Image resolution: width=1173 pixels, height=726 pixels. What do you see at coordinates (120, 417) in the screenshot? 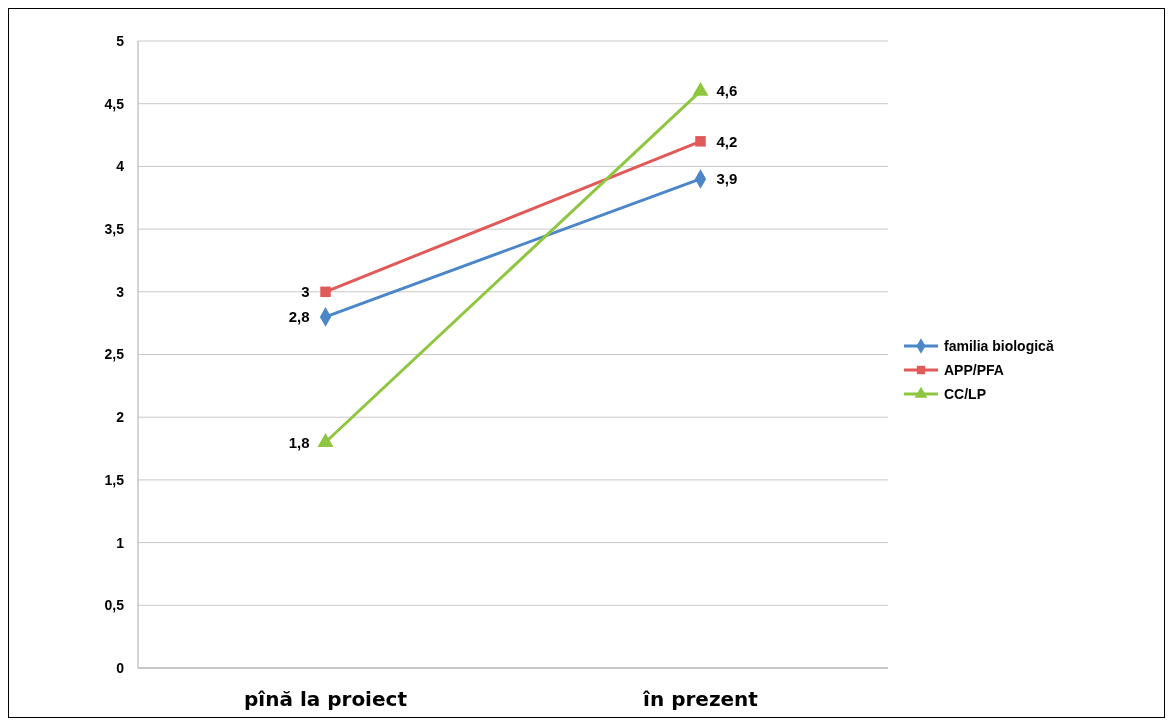
I see `y-tick-label: 2` at bounding box center [120, 417].